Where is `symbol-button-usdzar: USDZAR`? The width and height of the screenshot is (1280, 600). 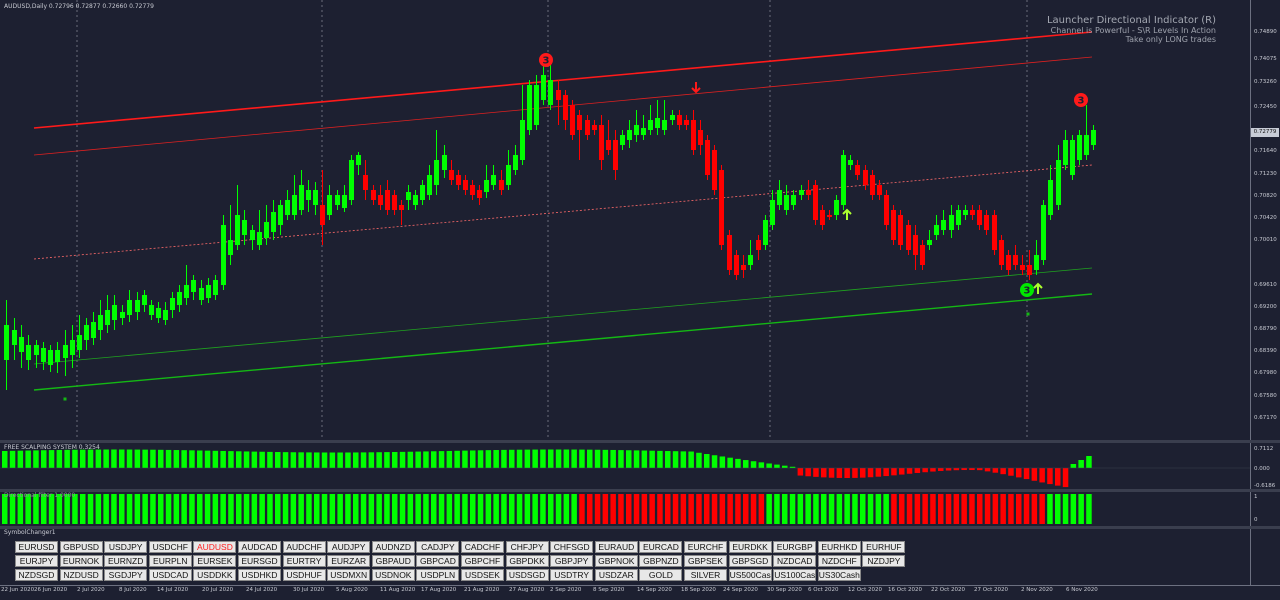 symbol-button-usdzar: USDZAR is located at coordinates (616, 575).